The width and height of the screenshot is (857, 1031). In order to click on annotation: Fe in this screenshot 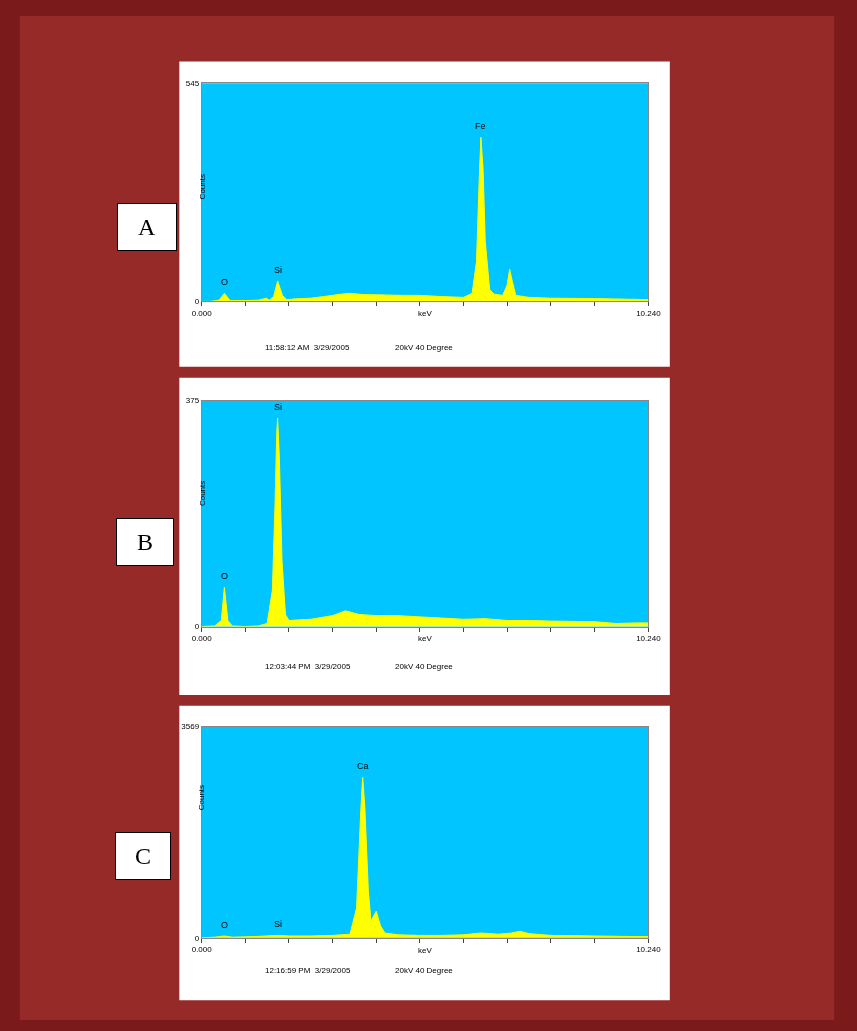, I will do `click(480, 126)`.